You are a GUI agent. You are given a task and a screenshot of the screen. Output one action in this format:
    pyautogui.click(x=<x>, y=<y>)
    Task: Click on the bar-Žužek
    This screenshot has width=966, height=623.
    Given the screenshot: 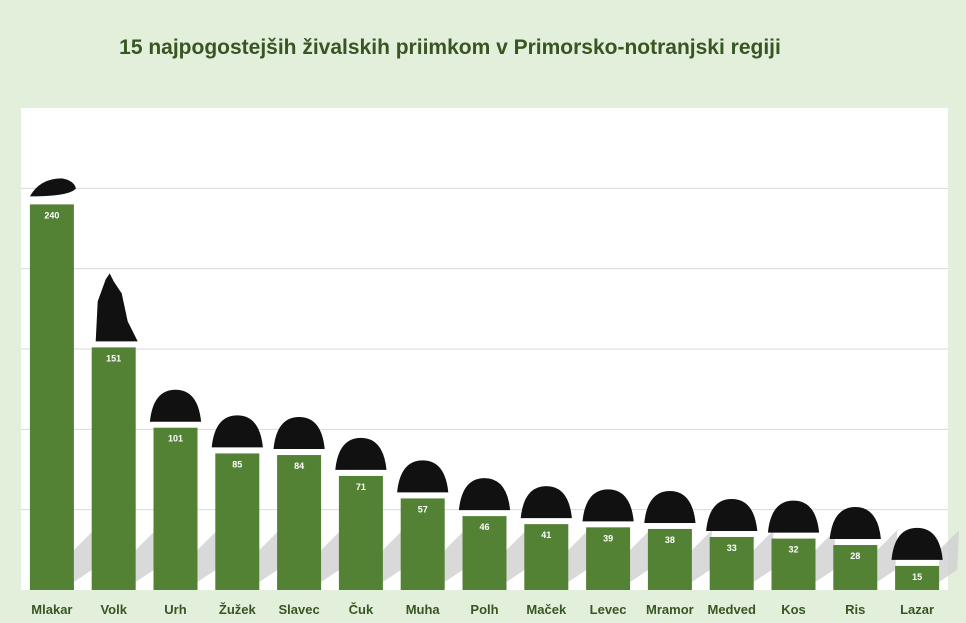 What is the action you would take?
    pyautogui.click(x=237, y=521)
    